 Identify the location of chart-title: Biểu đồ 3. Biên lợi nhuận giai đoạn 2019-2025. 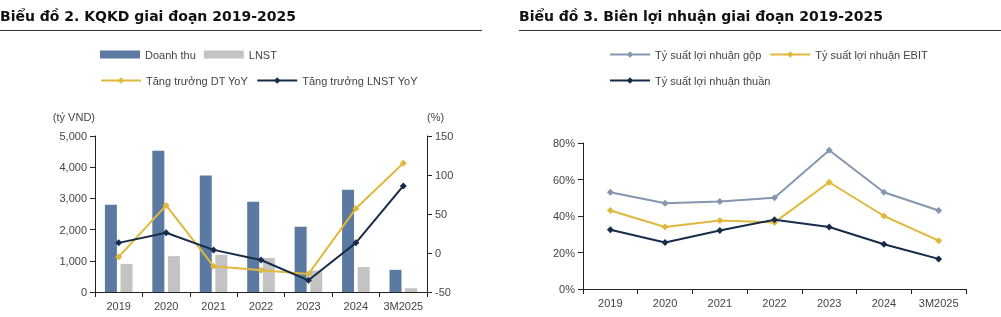
(760, 19).